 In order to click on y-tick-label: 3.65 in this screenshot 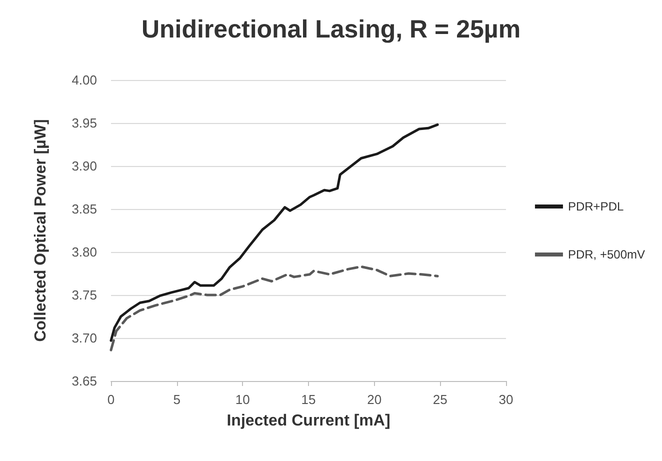, I will do `click(84, 381)`.